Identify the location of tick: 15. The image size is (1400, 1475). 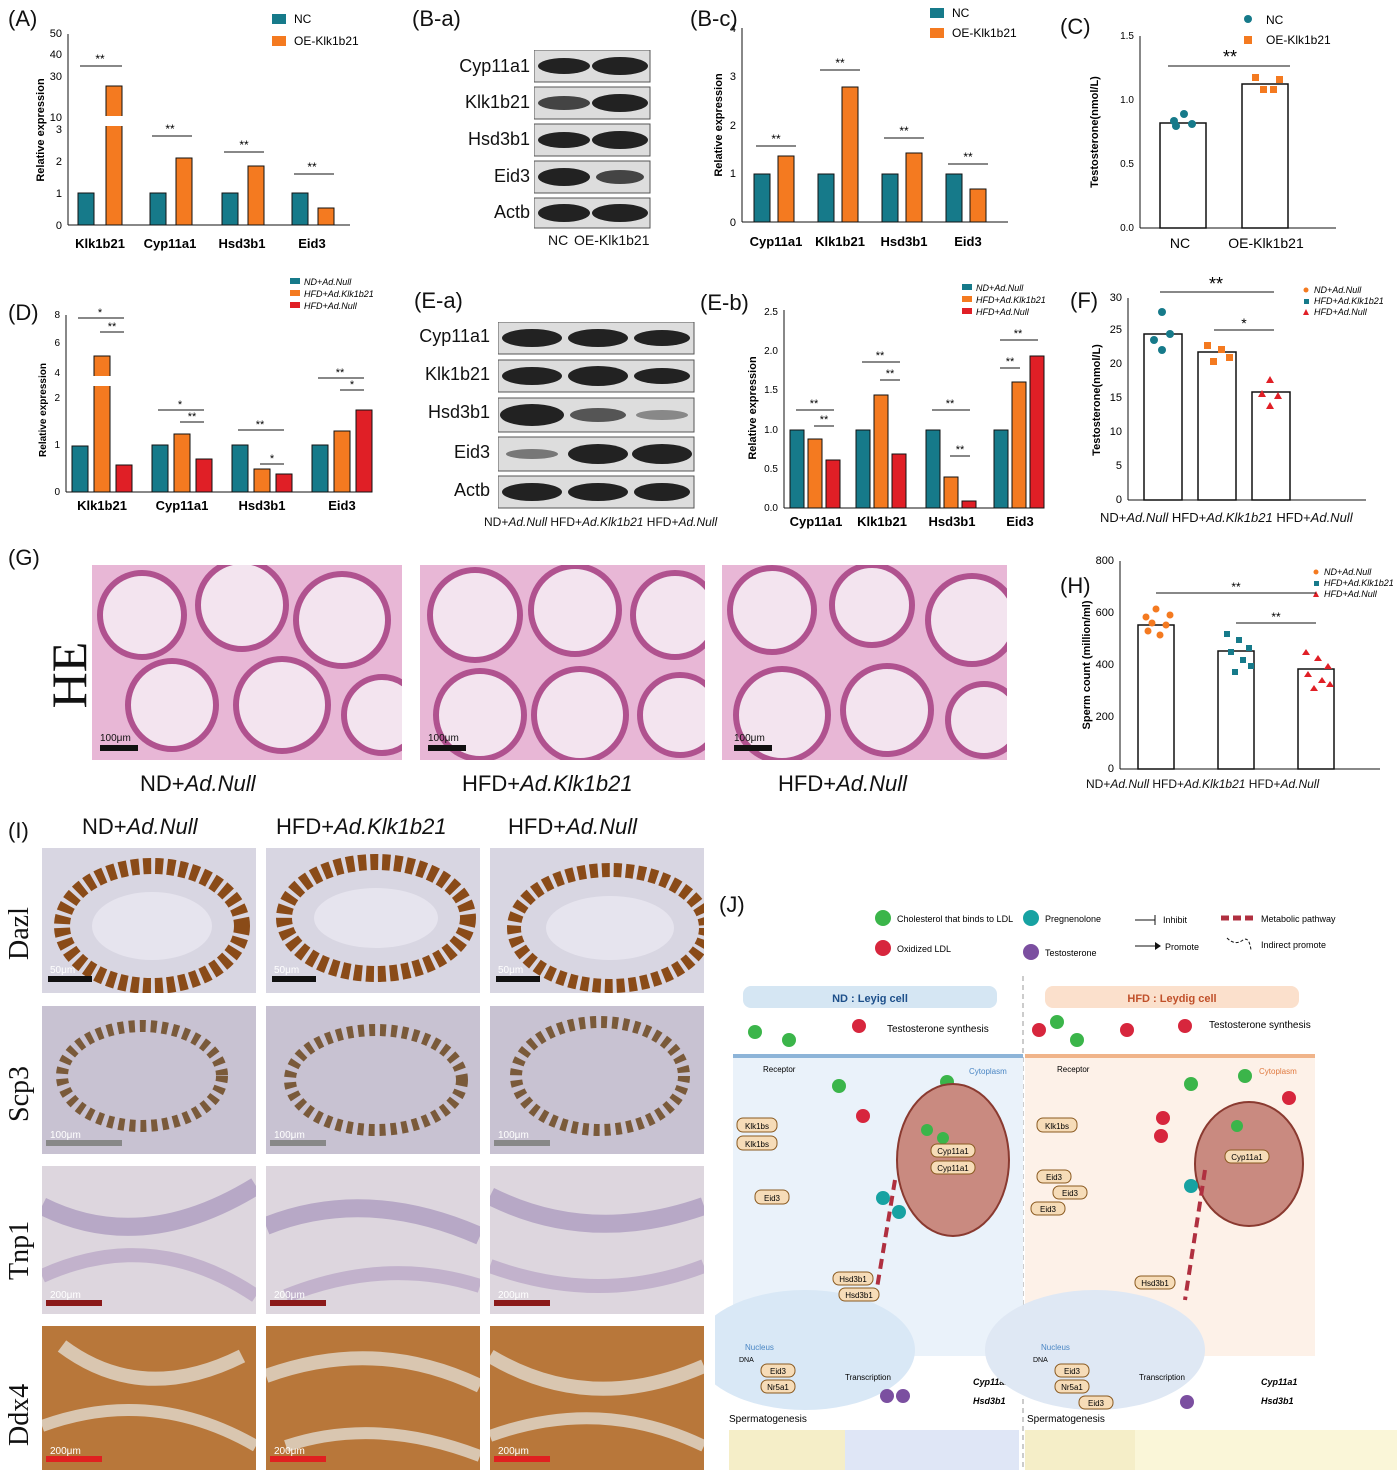
(1116, 398).